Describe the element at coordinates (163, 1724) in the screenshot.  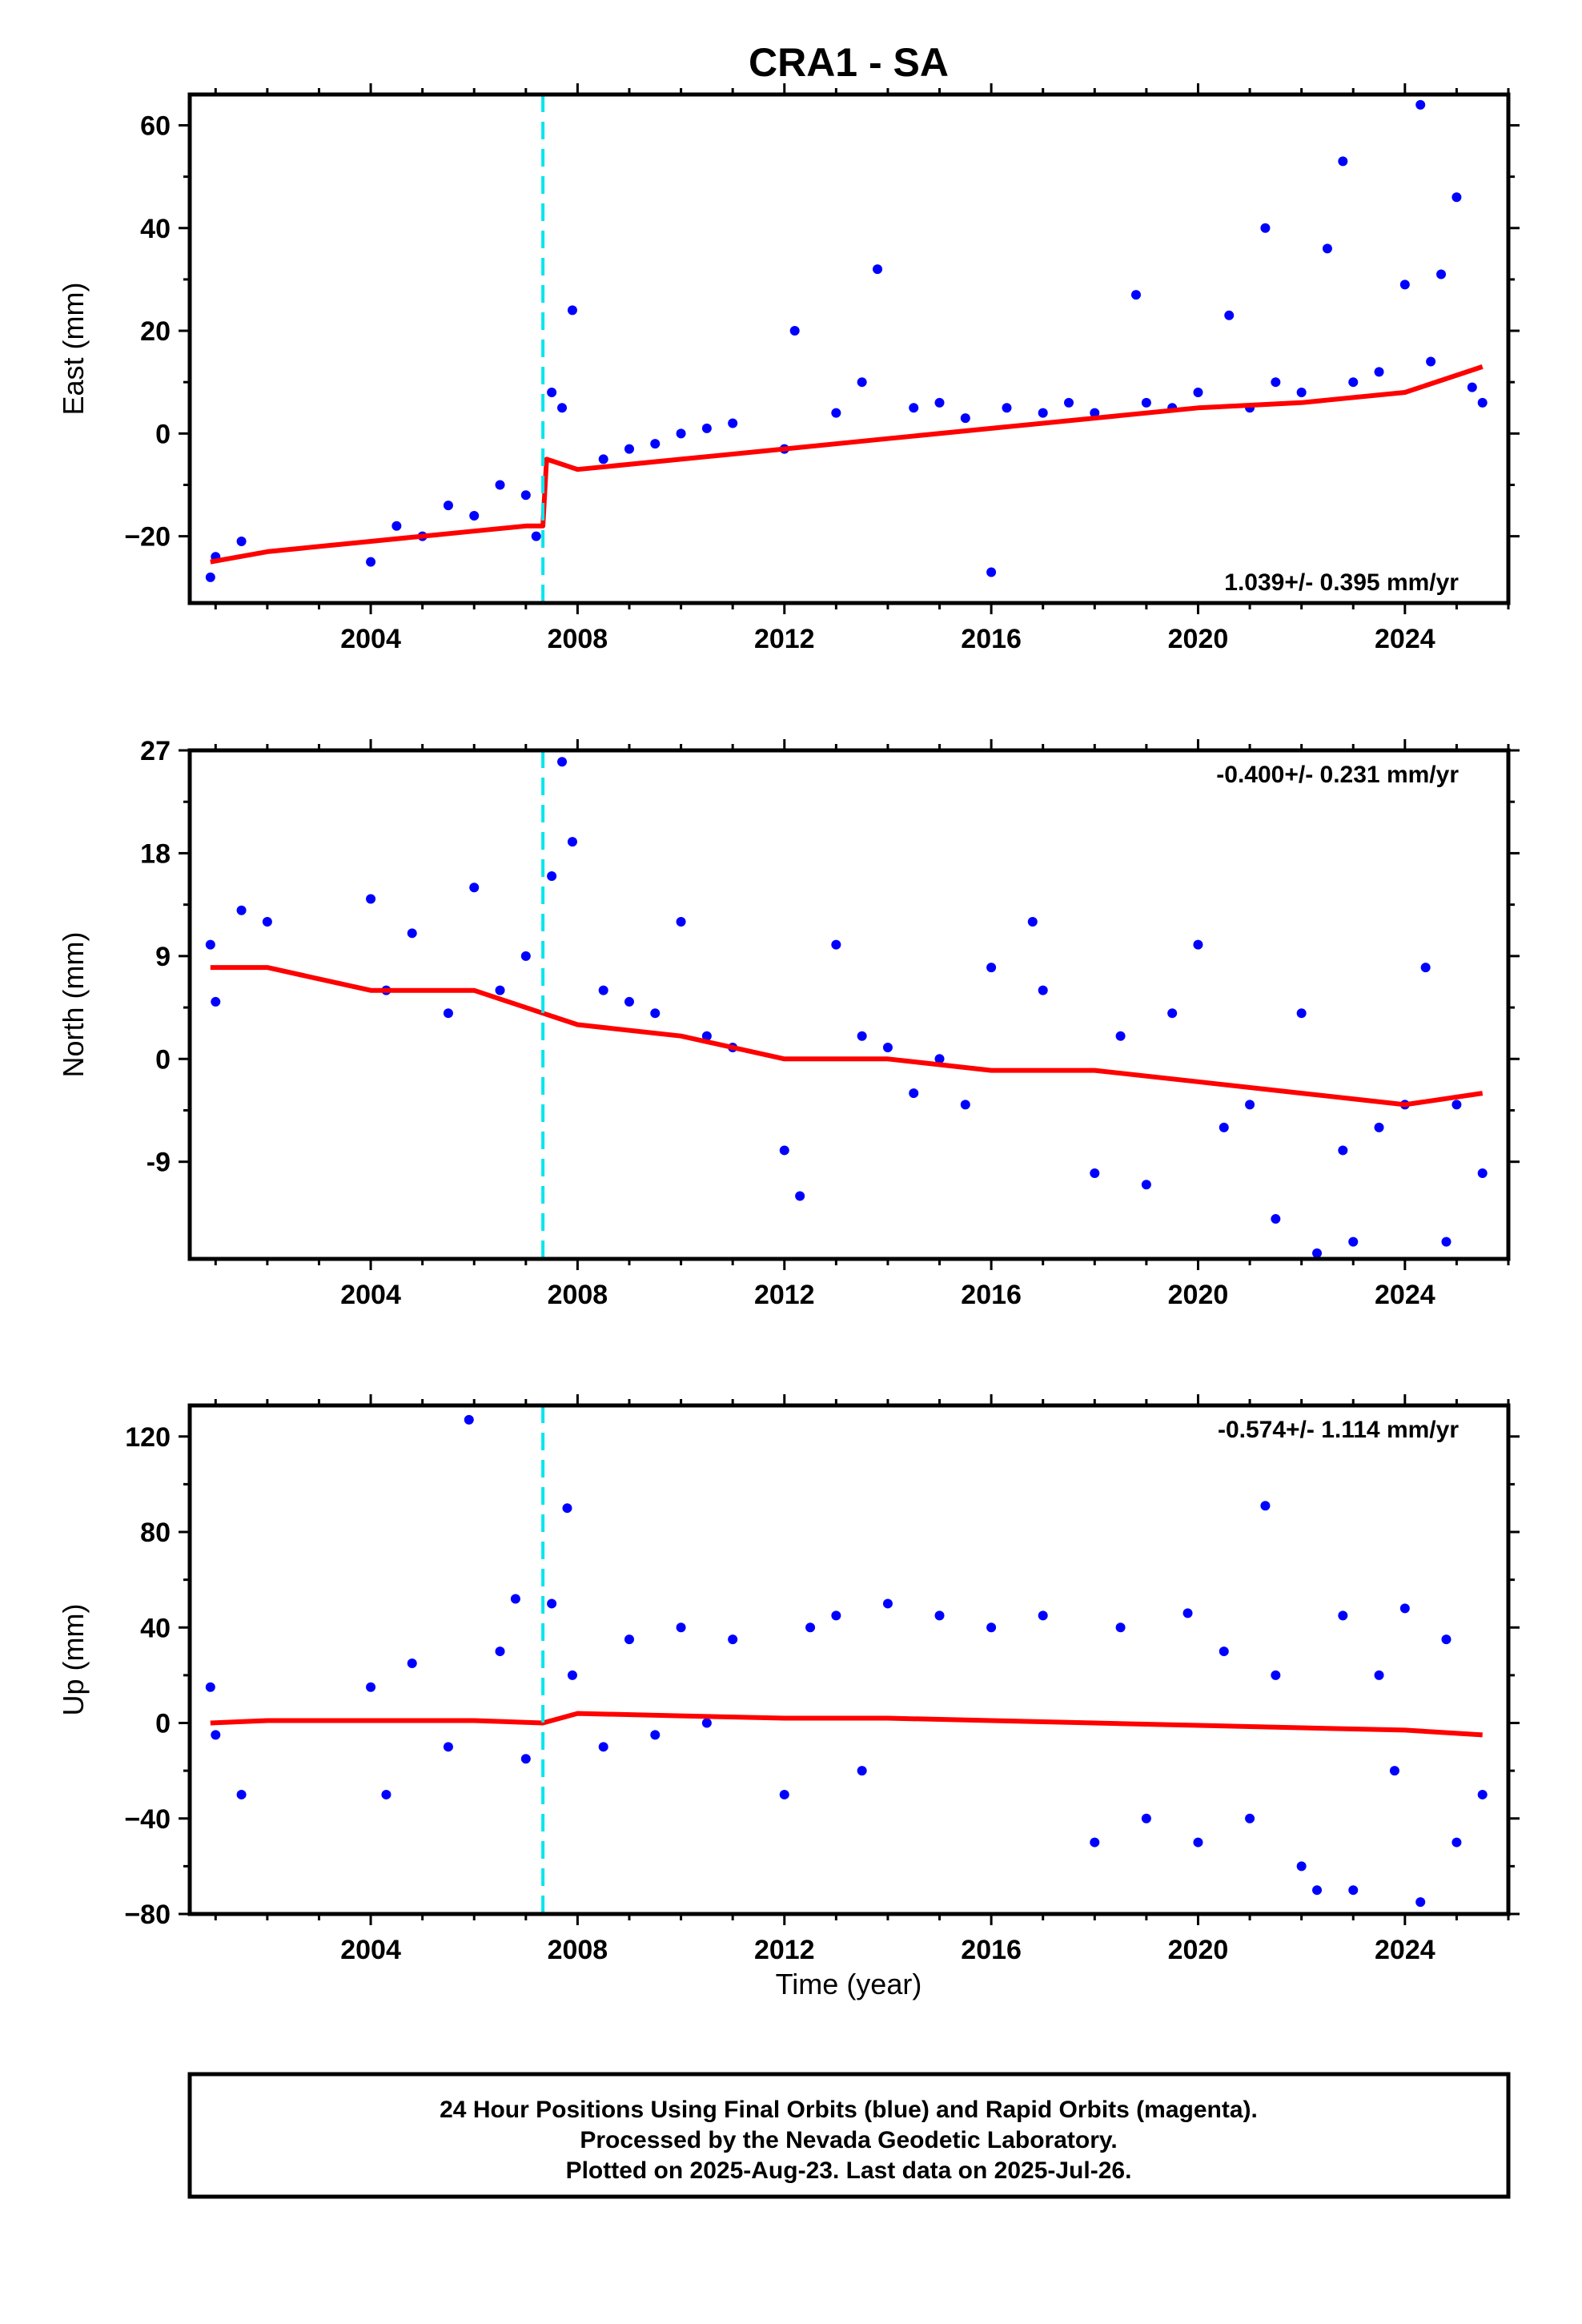
I see `up-y-tick-label: 0` at that location.